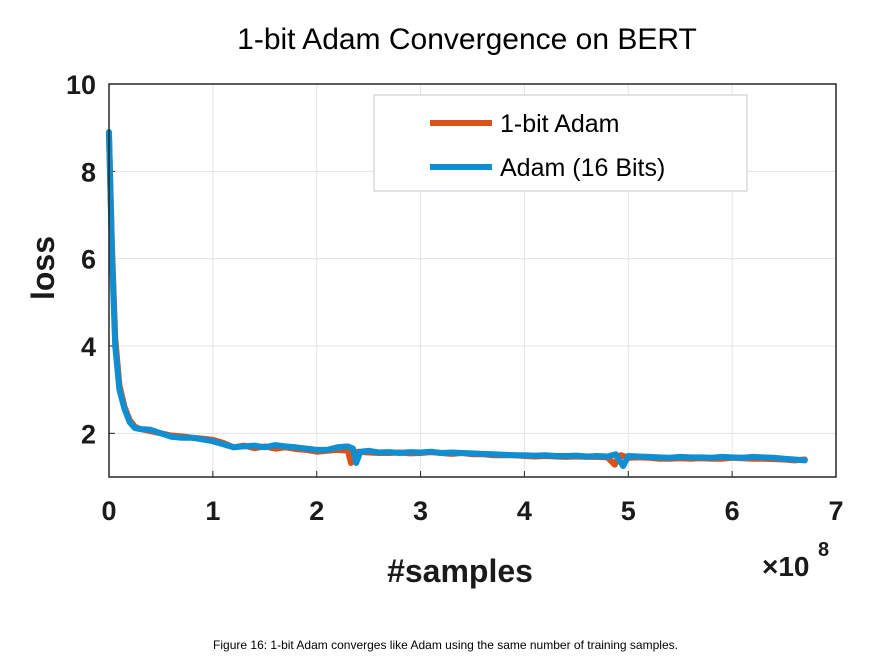  I want to click on legend: 1-bit Adam Adam (16 Bits), so click(560, 143).